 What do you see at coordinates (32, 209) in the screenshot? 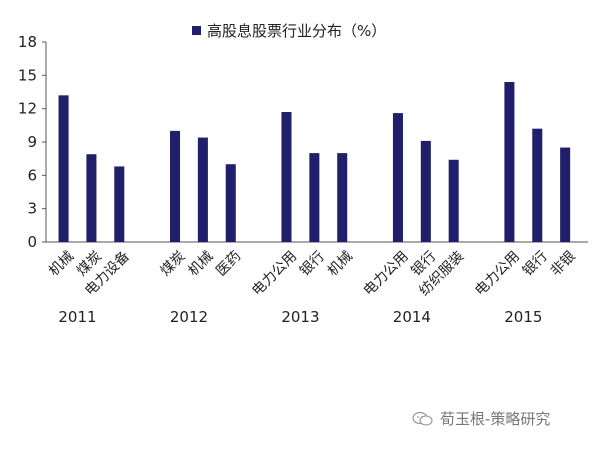
I see `y-tick-label: 3` at bounding box center [32, 209].